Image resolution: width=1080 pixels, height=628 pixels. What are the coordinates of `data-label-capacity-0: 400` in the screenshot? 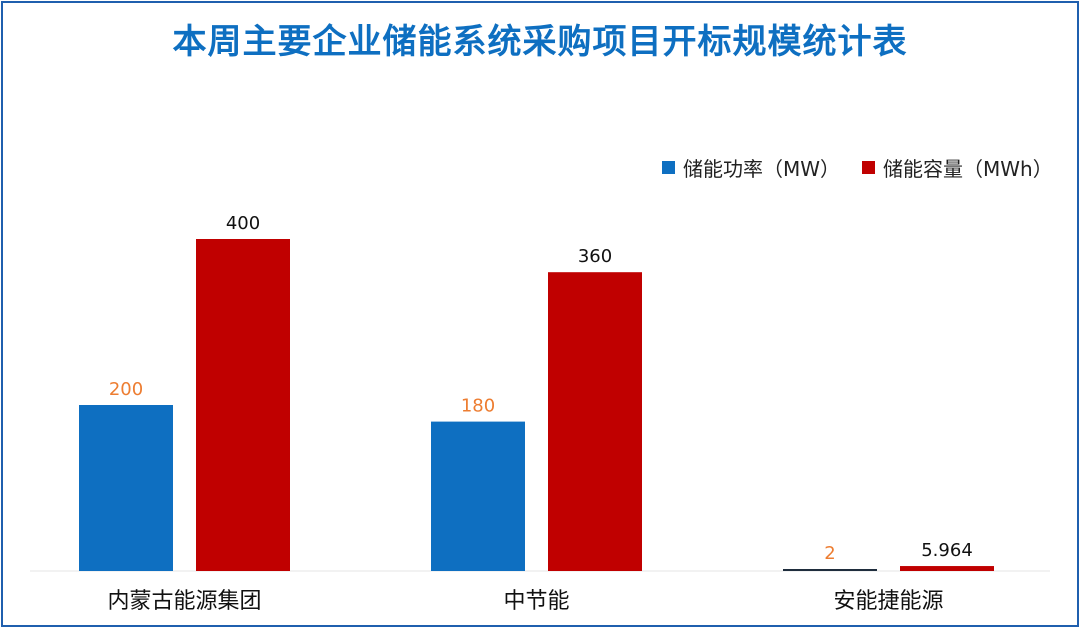 It's located at (243, 223).